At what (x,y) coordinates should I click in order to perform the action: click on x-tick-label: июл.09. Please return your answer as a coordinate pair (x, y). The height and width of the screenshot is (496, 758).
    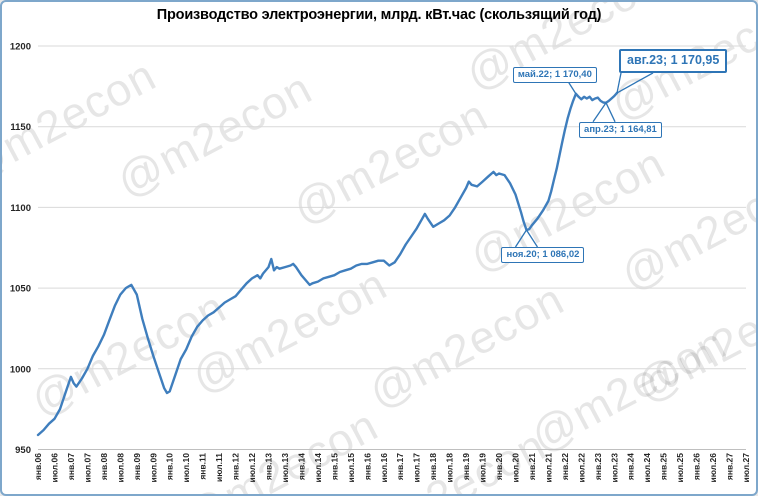
    Looking at the image, I should click on (153, 468).